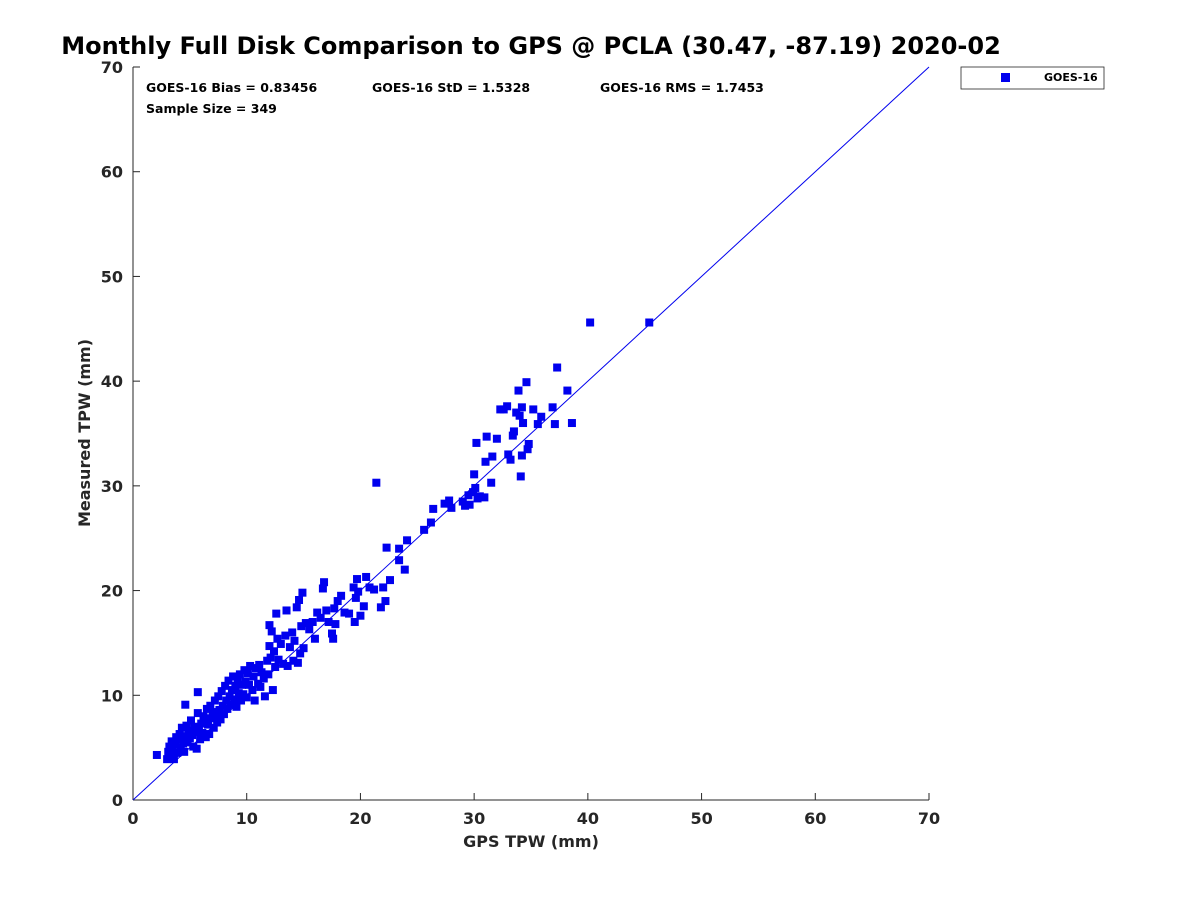 The image size is (1200, 900). What do you see at coordinates (533, 810) in the screenshot?
I see `x-ticks: 0 10 20 30 40 50 60 70` at bounding box center [533, 810].